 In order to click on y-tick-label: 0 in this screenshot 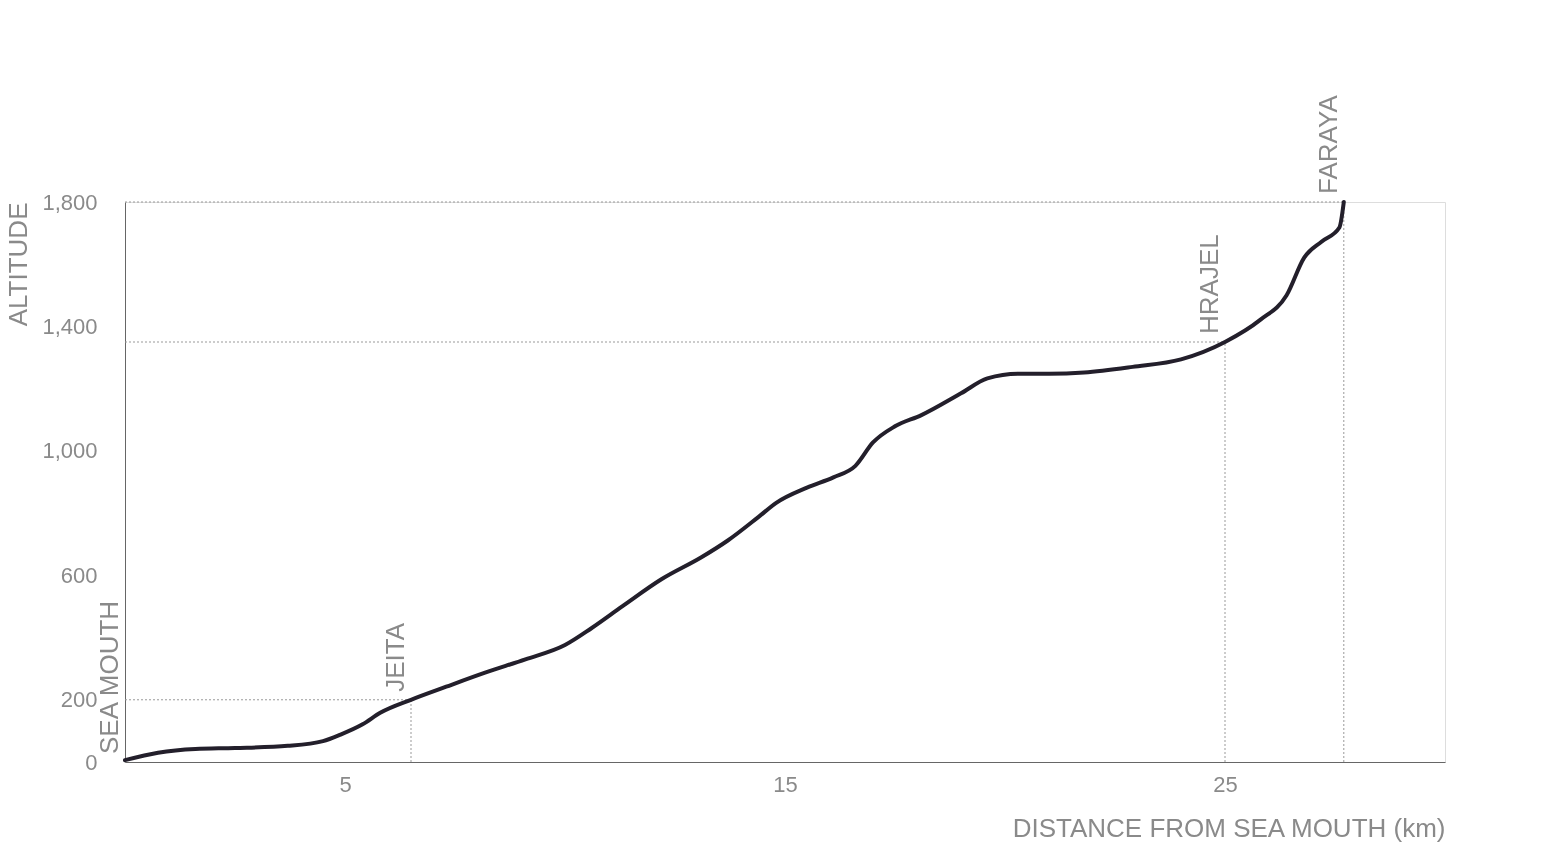, I will do `click(91, 762)`.